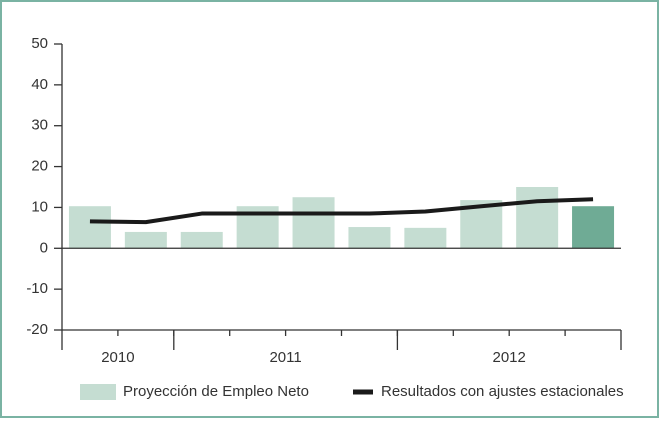 The image size is (659, 423). What do you see at coordinates (285, 357) in the screenshot?
I see `x-group-label: 2011` at bounding box center [285, 357].